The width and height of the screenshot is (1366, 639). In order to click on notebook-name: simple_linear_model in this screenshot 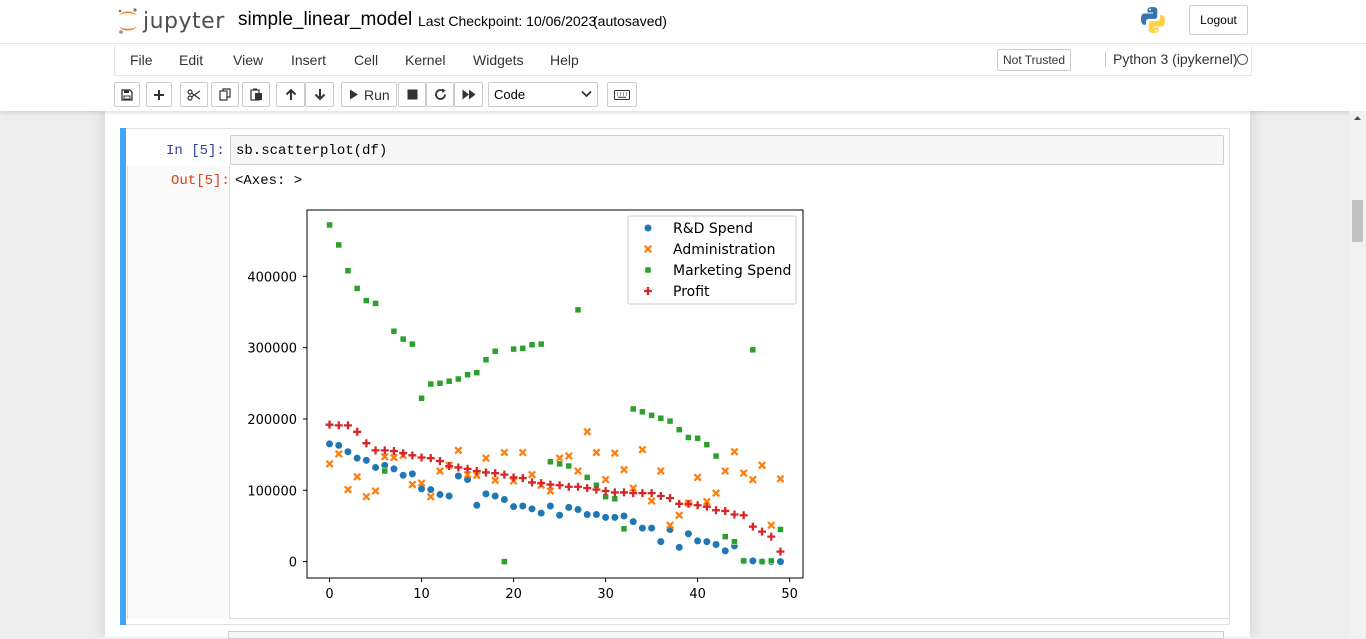, I will do `click(325, 19)`.